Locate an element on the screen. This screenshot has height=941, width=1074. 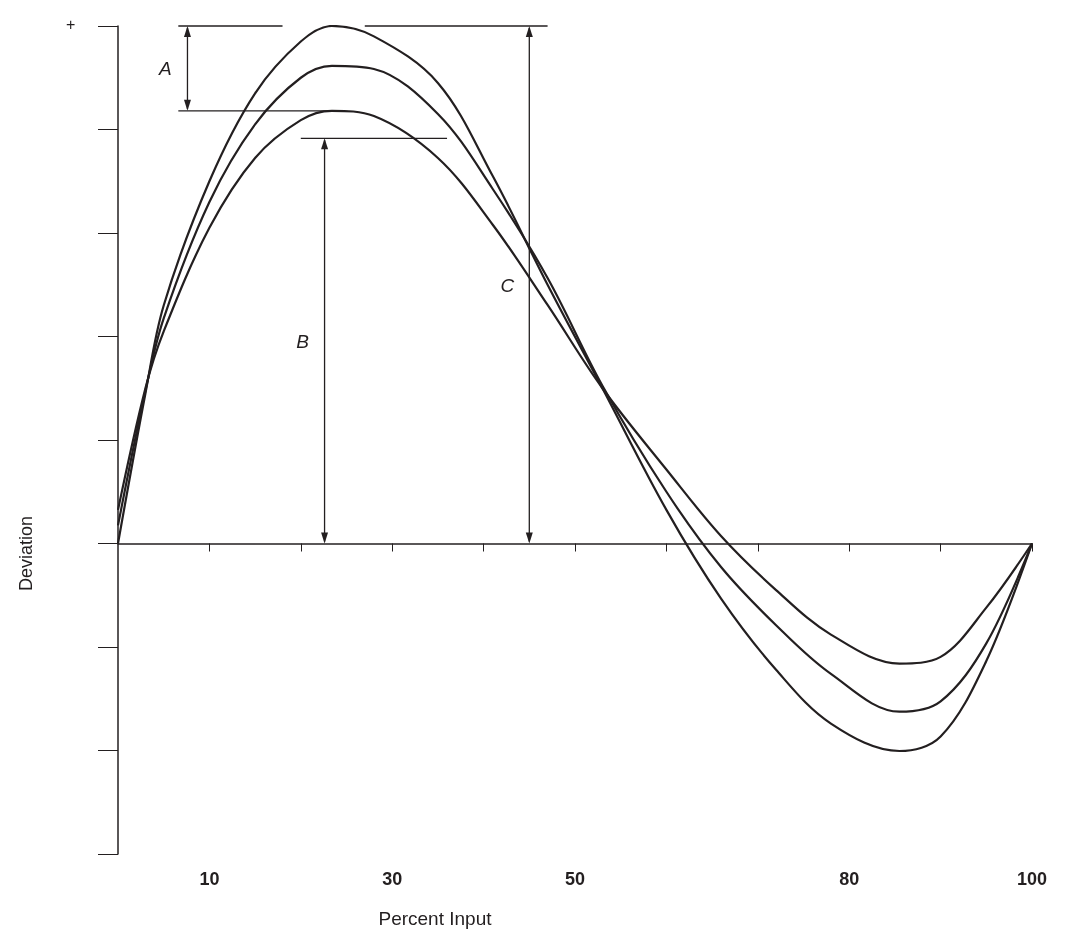
annotation: B is located at coordinates (303, 341).